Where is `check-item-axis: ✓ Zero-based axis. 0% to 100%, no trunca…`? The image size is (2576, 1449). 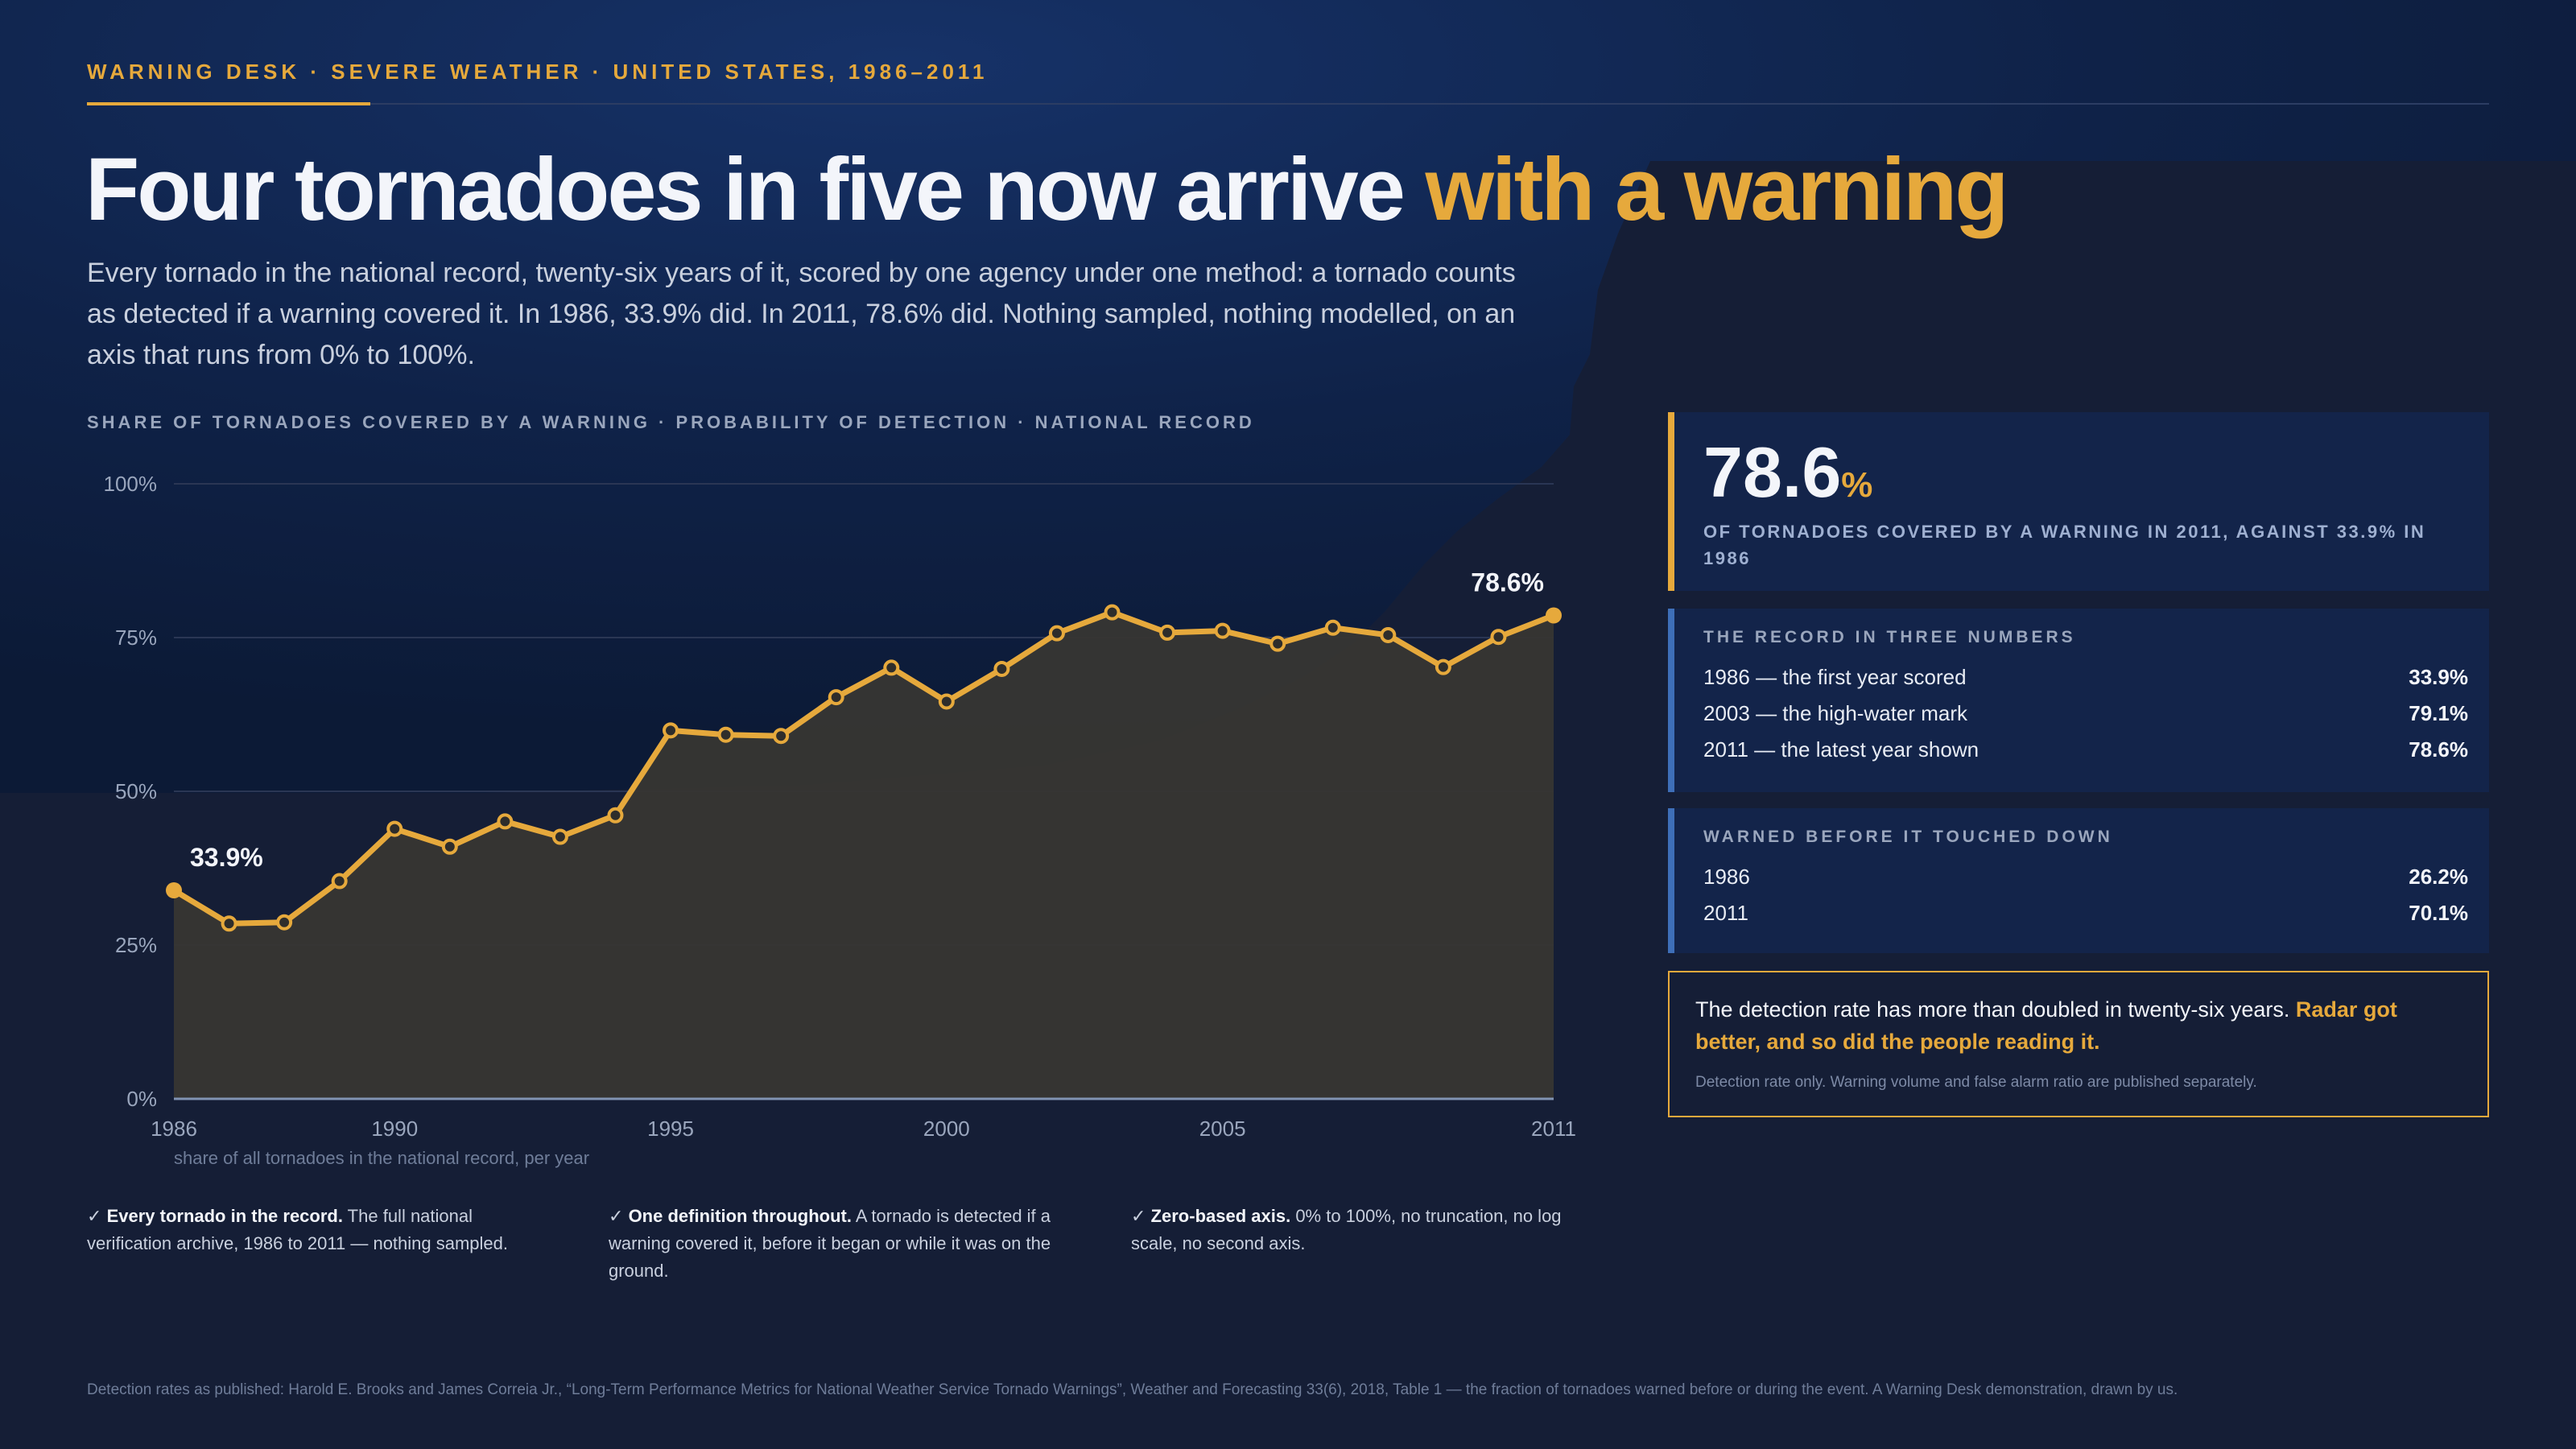
check-item-axis: ✓ Zero-based axis. 0% to 100%, no trunca… is located at coordinates (1360, 1230).